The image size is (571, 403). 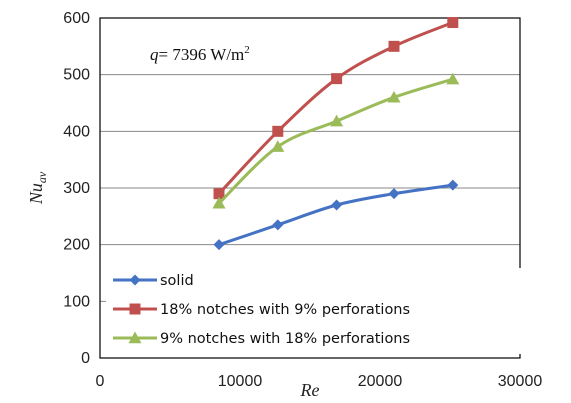 I want to click on x-tick-label: 10000, so click(x=240, y=381).